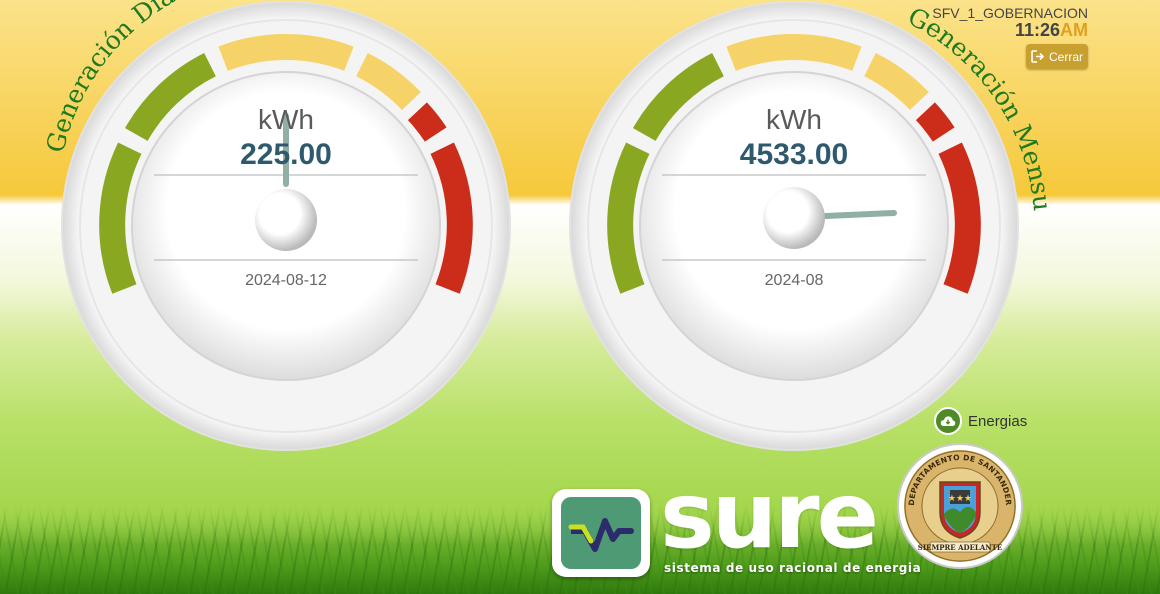 This screenshot has width=1160, height=594. Describe the element at coordinates (860, 214) in the screenshot. I see `gauge-needle` at that location.